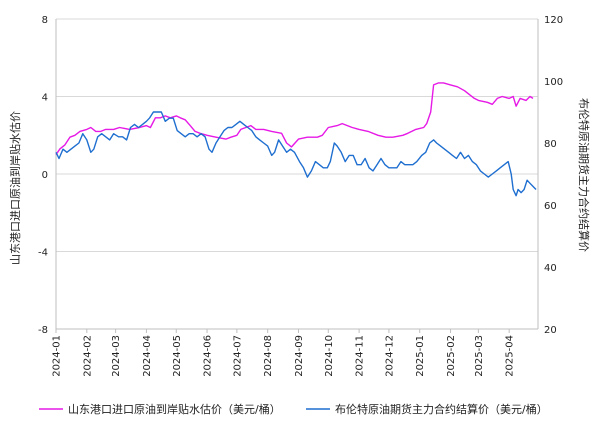 Image resolution: width=599 pixels, height=435 pixels. What do you see at coordinates (177, 356) in the screenshot?
I see `x-tick-label: 2024-05` at bounding box center [177, 356].